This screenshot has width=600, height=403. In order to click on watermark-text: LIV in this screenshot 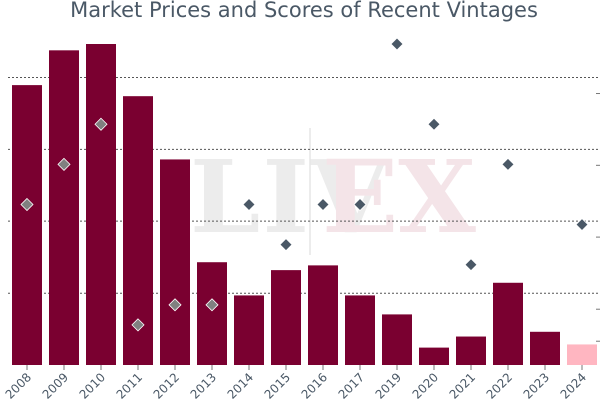, I will do `click(290, 197)`.